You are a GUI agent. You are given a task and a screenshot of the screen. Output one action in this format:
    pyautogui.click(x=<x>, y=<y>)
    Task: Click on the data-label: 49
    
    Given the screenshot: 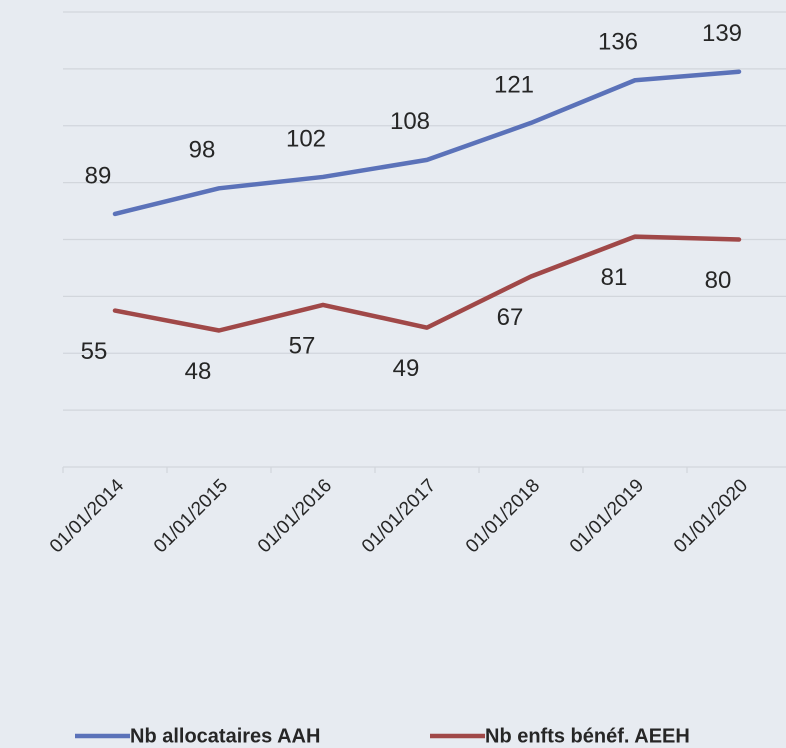 What is the action you would take?
    pyautogui.click(x=406, y=368)
    